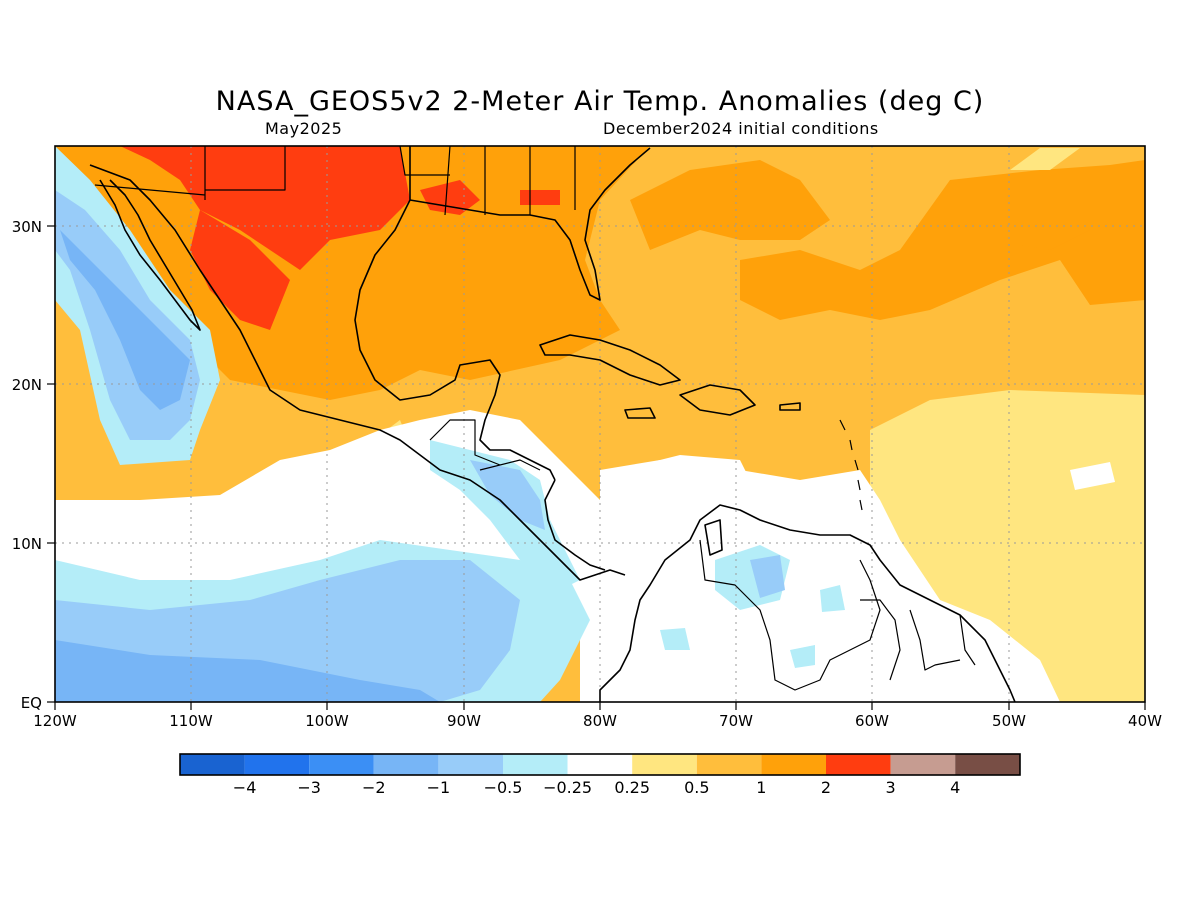 This screenshot has height=900, width=1200. I want to click on forecast-month: May2025, so click(304, 128).